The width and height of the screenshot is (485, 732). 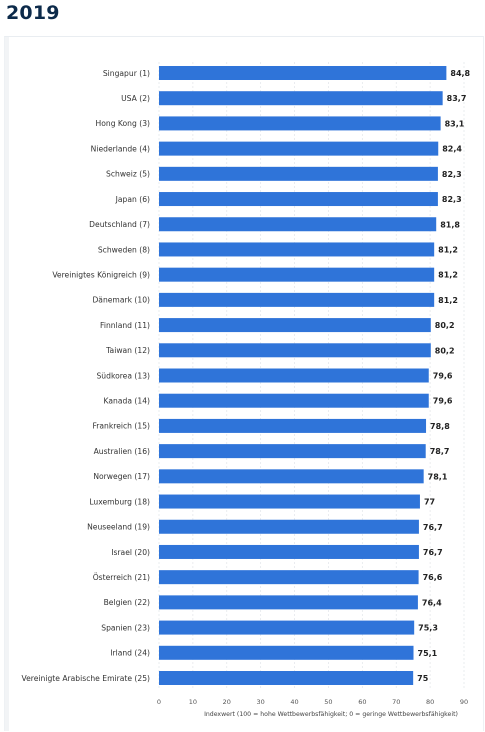 What do you see at coordinates (86, 678) in the screenshot?
I see `category-label: Vereinigte Arabische Emirate (25)` at bounding box center [86, 678].